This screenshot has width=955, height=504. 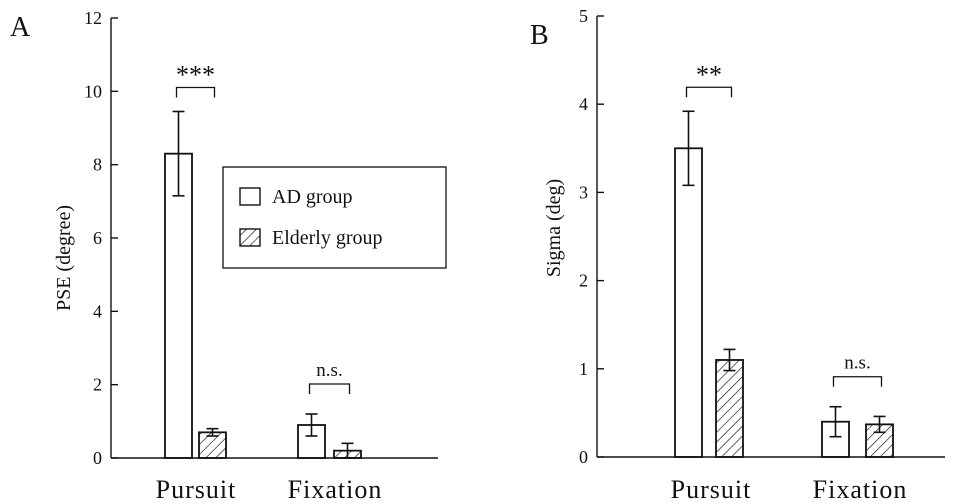 I want to click on legend-swatch-ad-group, so click(x=250, y=196).